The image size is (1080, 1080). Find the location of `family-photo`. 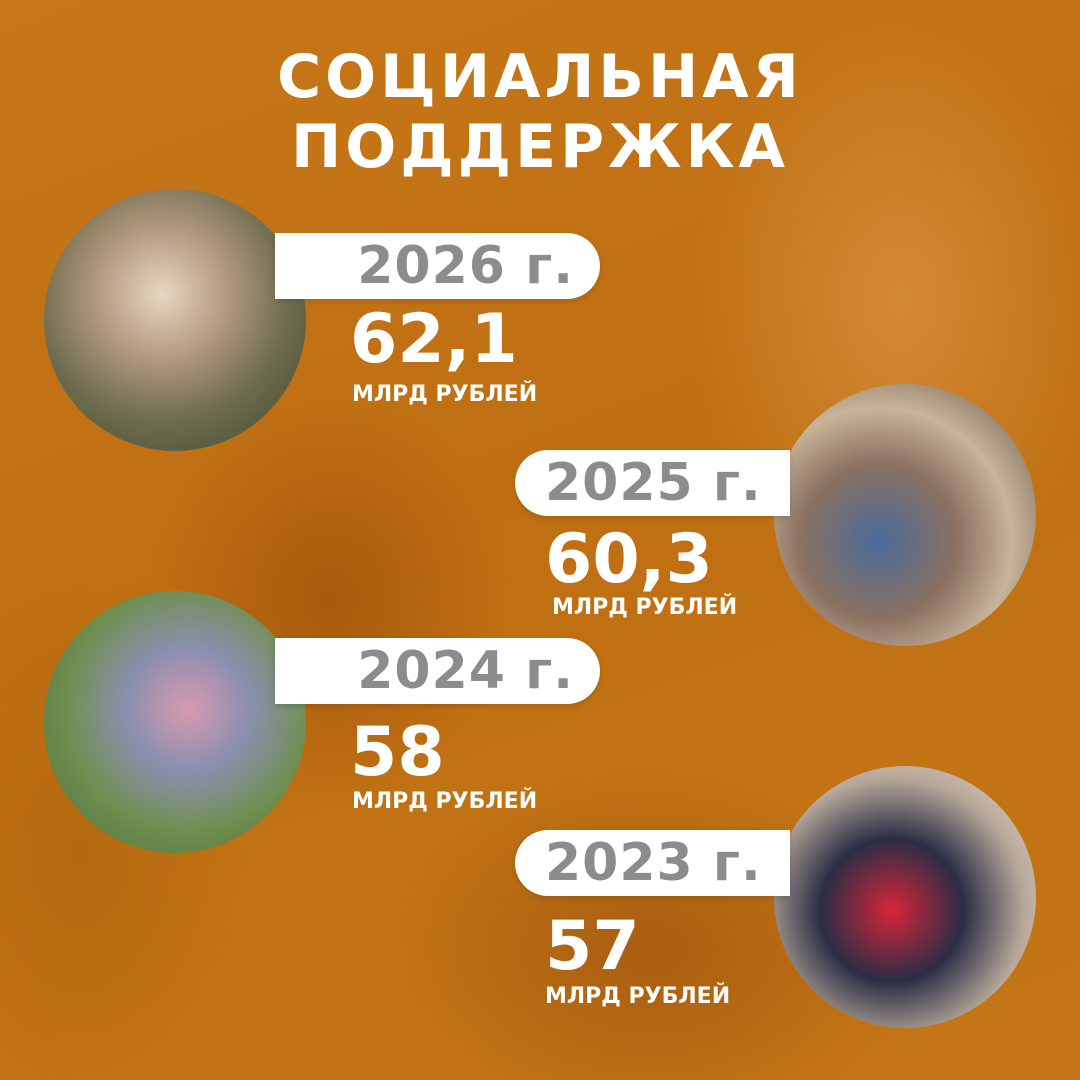

family-photo is located at coordinates (175, 320).